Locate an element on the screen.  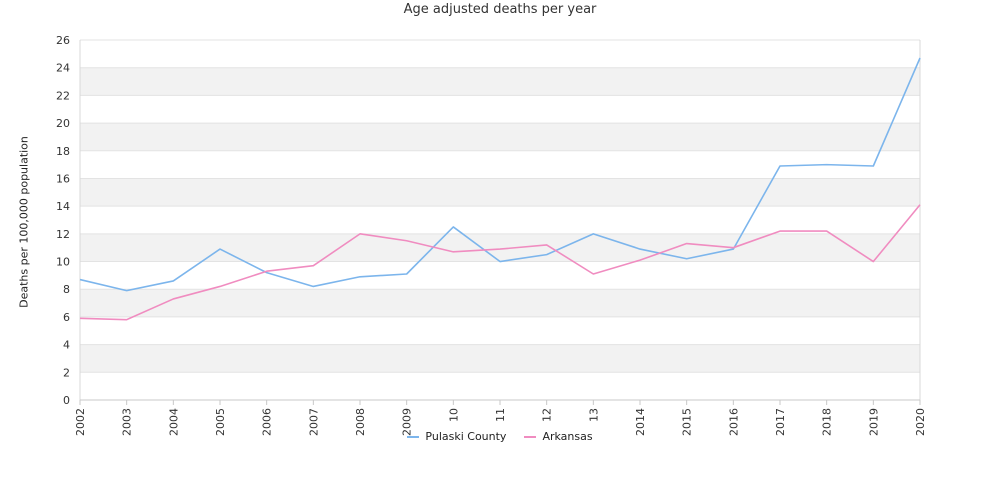
x-tick-label: 2007 is located at coordinates (313, 422).